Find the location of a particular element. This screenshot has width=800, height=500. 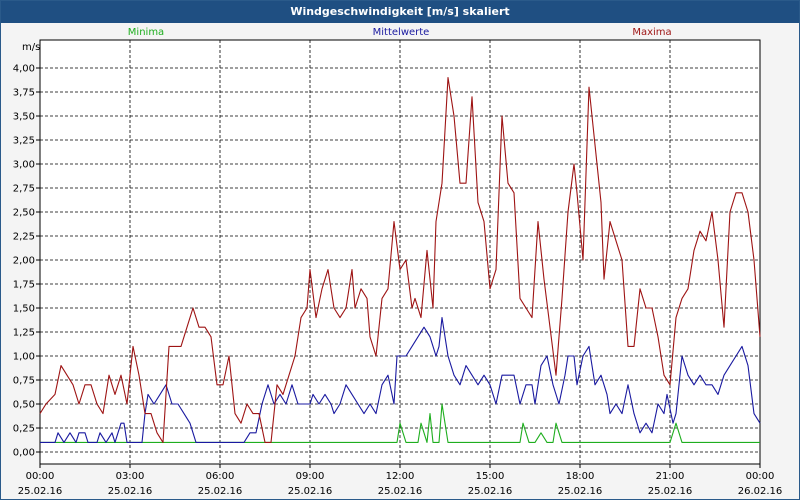

y-tick-label: 0,00 is located at coordinates (24, 453).